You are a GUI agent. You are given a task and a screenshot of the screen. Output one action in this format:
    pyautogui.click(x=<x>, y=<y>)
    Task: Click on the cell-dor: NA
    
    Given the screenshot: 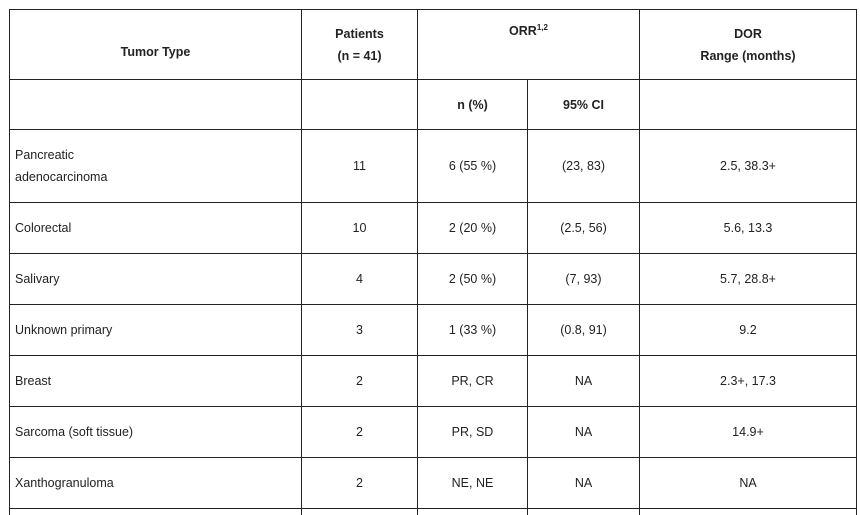 What is the action you would take?
    pyautogui.click(x=748, y=483)
    